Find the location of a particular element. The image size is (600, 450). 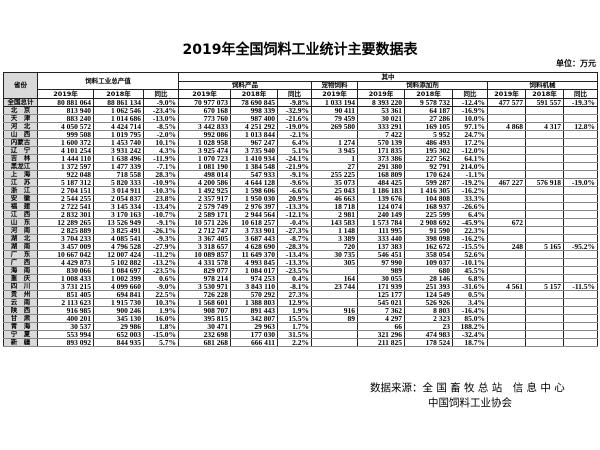

cell-additive-2018: 8 803 is located at coordinates (429, 310).